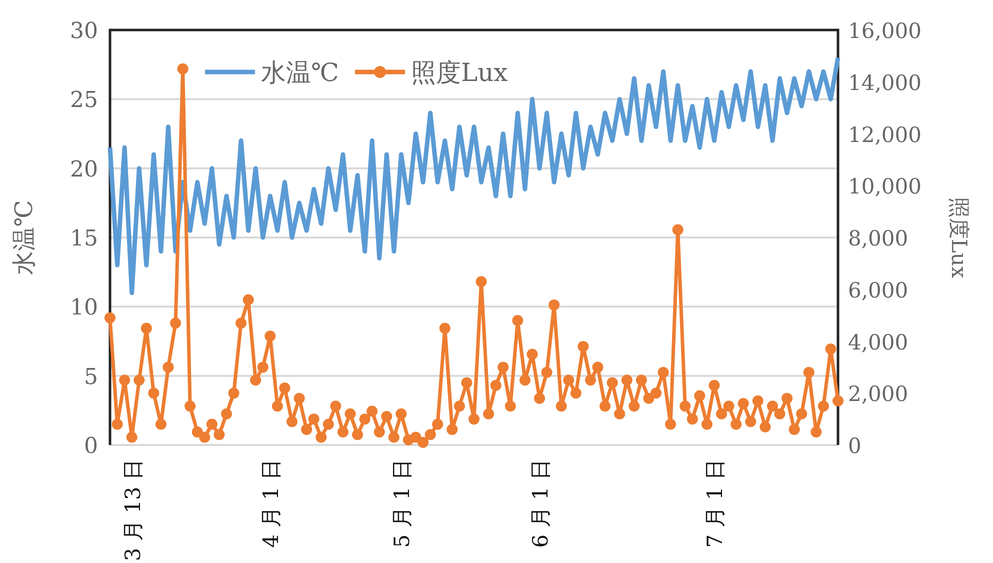  What do you see at coordinates (715, 503) in the screenshot?
I see `x-tick-label: 7 月 1 日` at bounding box center [715, 503].